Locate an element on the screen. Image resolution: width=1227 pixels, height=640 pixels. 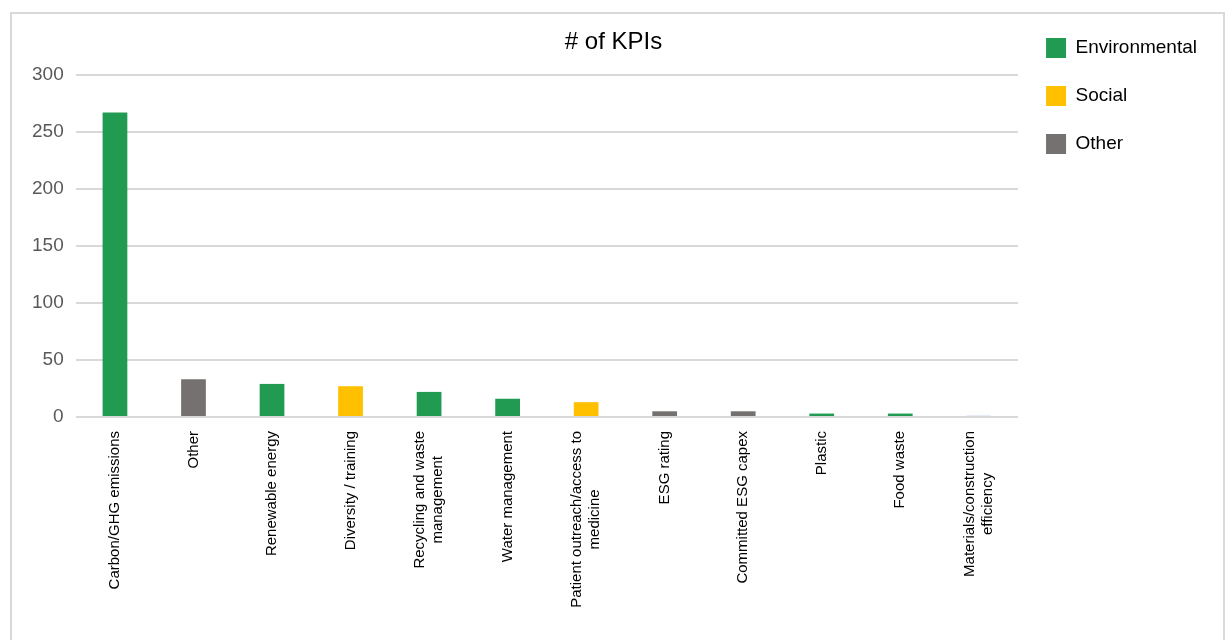
x-tick-label: Other is located at coordinates (192, 450).